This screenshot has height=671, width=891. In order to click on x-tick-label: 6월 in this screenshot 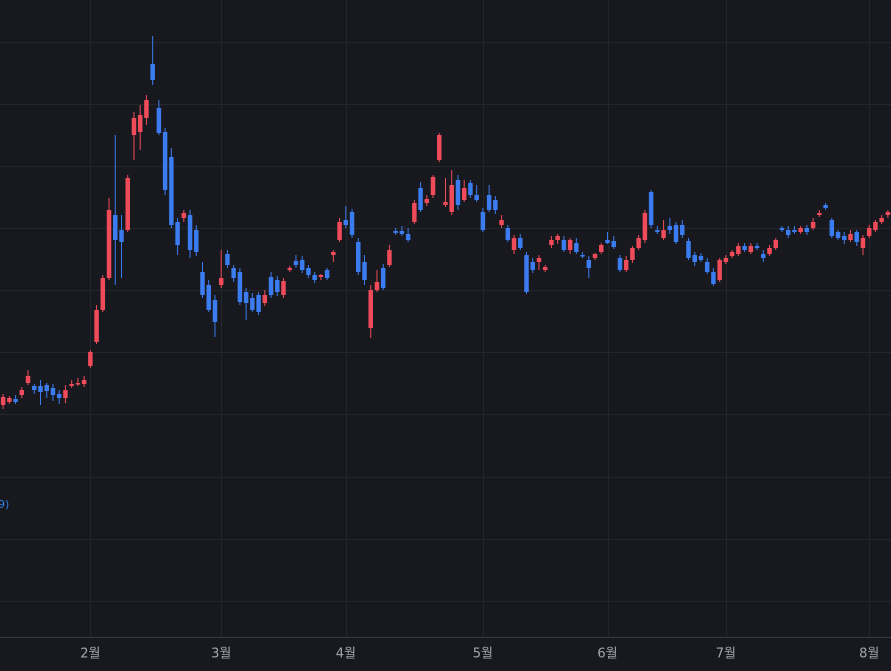, I will do `click(607, 654)`.